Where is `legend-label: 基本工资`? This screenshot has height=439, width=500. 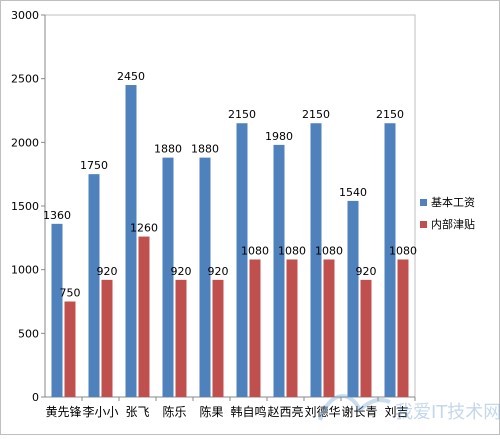 legend-label: 基本工资 is located at coordinates (453, 202).